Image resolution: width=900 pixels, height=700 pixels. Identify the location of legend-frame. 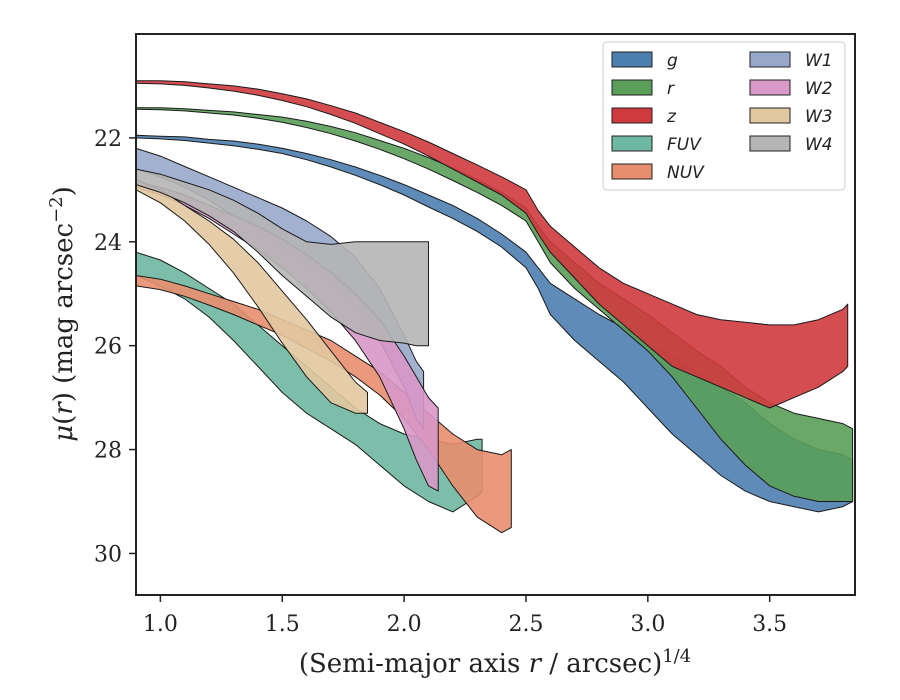
(724, 116).